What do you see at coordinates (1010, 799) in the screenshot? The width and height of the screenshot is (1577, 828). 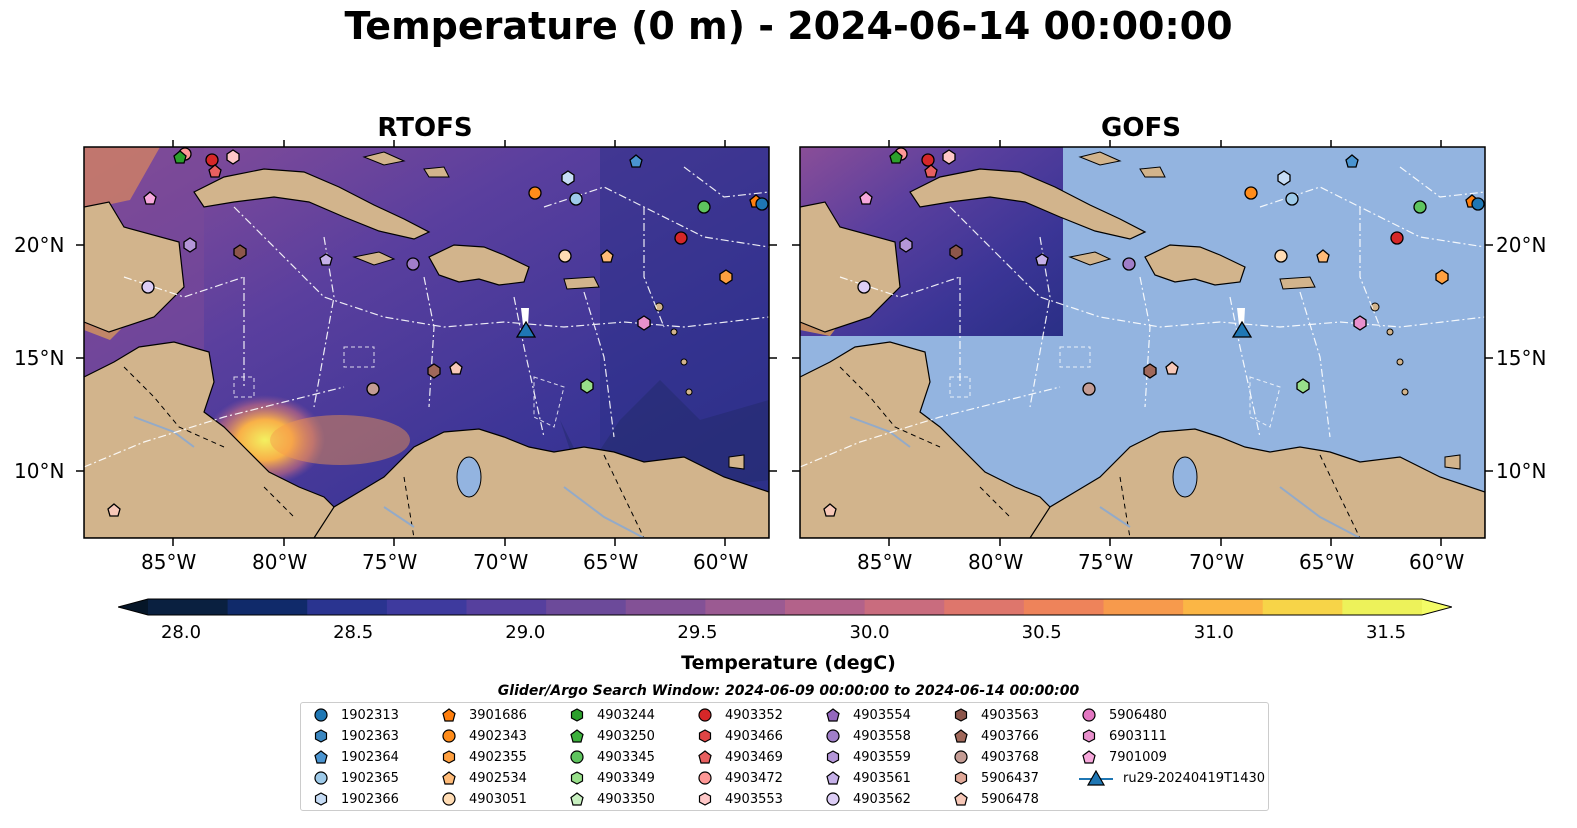 I see `legend-label: 5906478` at bounding box center [1010, 799].